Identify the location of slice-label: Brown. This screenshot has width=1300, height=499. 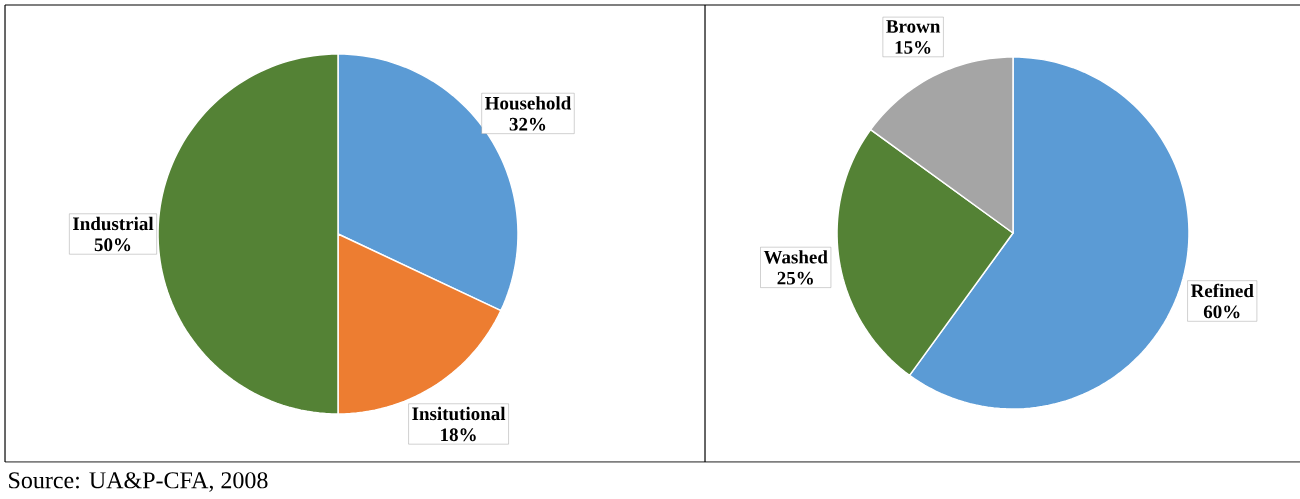
(913, 26).